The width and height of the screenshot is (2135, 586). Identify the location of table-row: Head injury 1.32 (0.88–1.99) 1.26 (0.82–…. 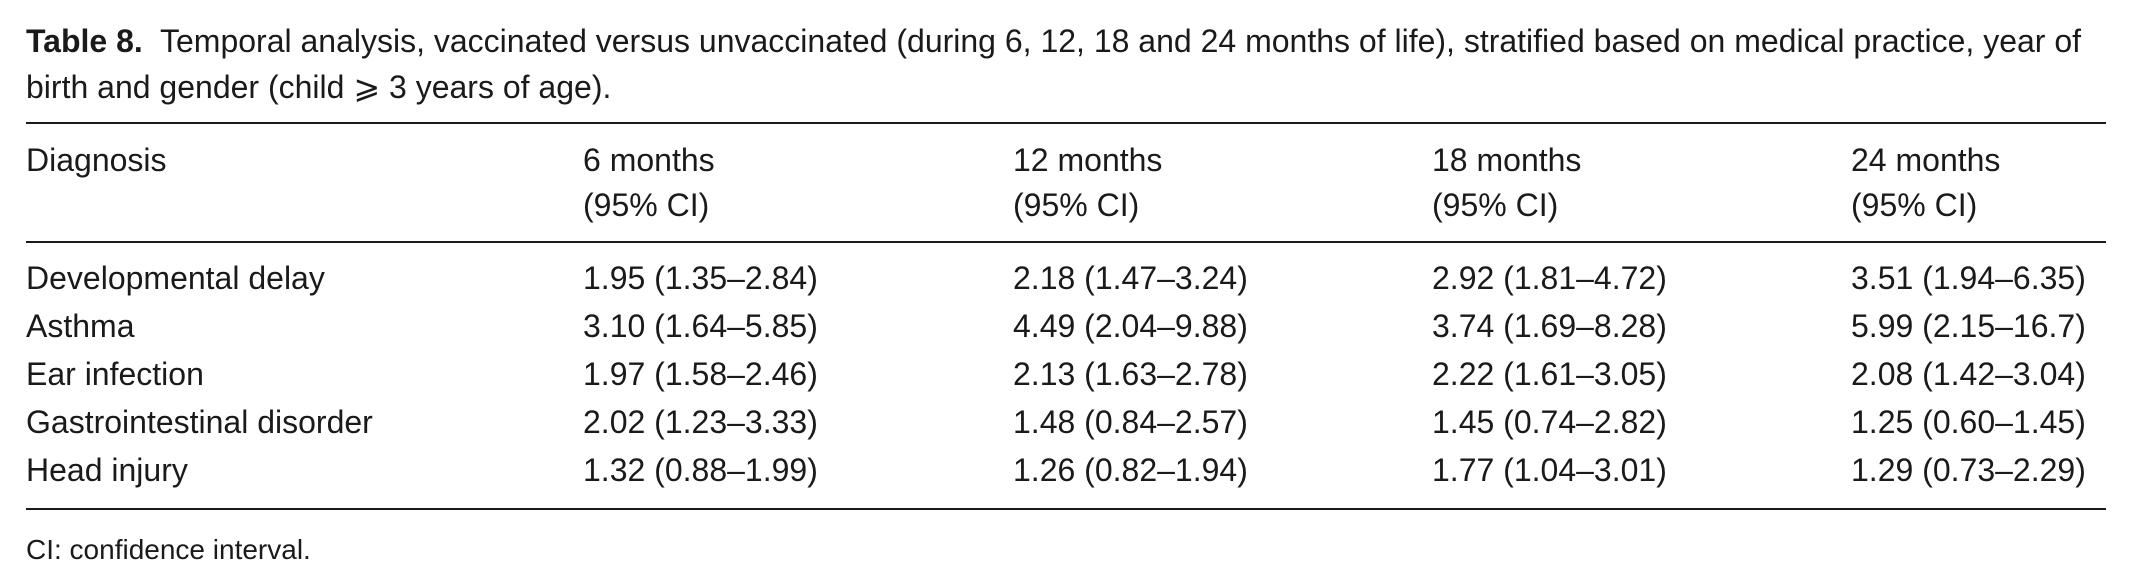
(1067, 470).